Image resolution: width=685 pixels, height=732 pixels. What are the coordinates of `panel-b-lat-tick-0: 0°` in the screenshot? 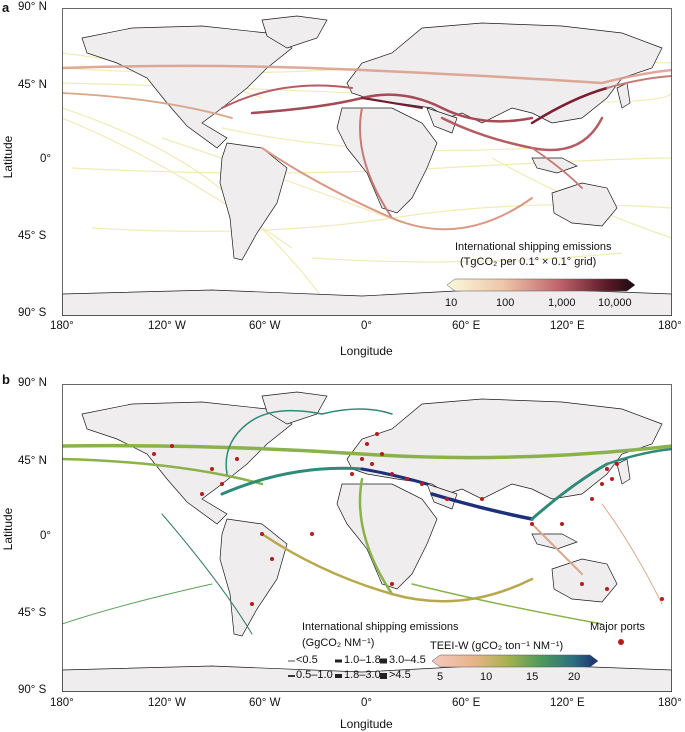 It's located at (45, 536).